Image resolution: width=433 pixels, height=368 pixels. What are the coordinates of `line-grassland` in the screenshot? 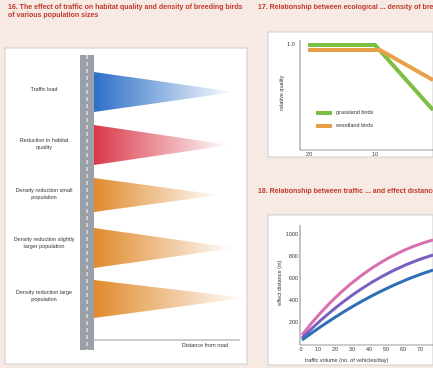 It's located at (370, 77).